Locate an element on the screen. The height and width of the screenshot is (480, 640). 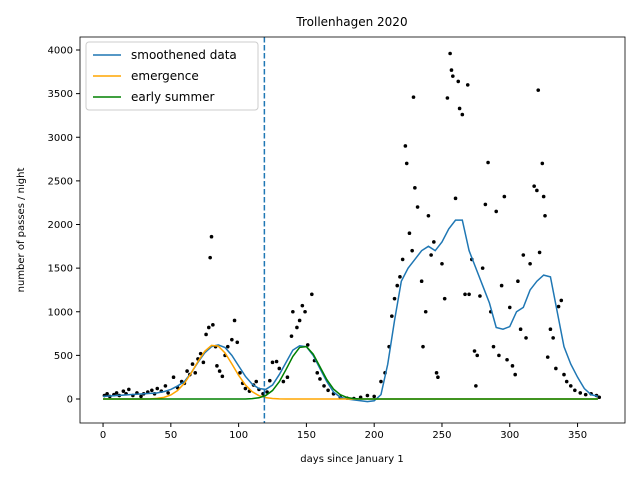
chart-title: Trollenhagen 2020 is located at coordinates (351, 22).